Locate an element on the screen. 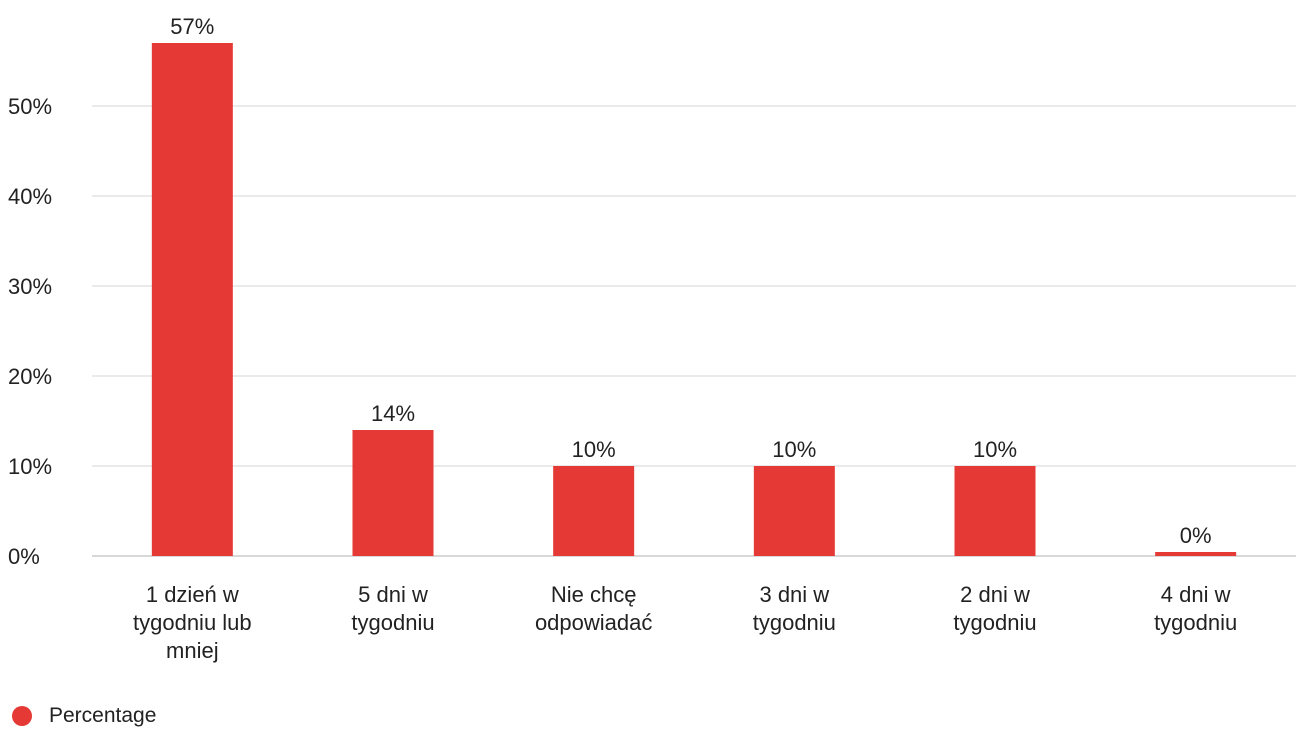 The height and width of the screenshot is (729, 1306). data-label: 57% is located at coordinates (192, 26).